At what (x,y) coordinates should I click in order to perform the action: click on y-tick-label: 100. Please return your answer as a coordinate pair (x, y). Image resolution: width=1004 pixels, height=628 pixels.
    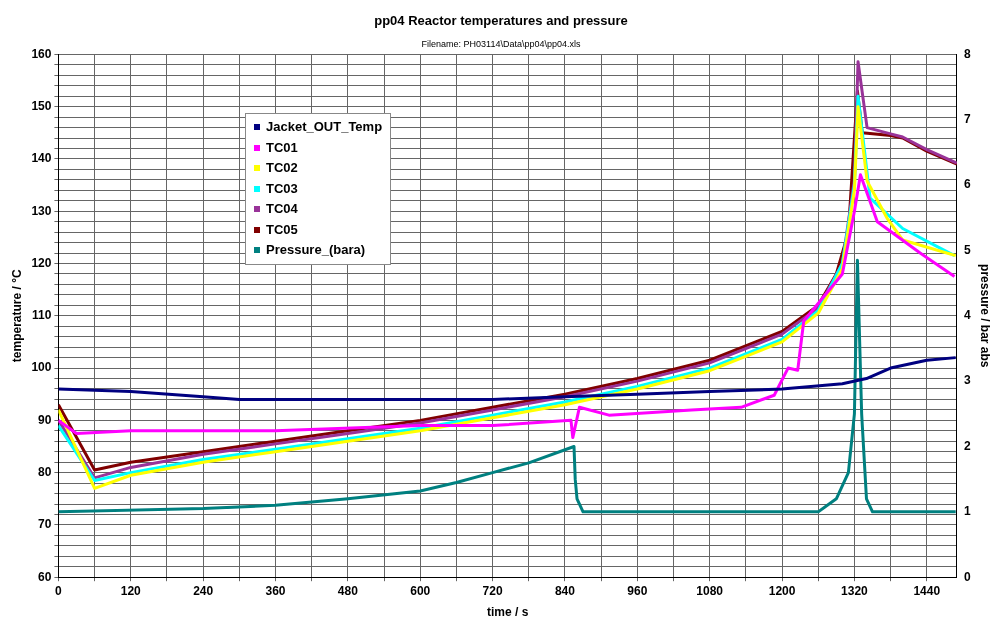
    Looking at the image, I should click on (41, 367).